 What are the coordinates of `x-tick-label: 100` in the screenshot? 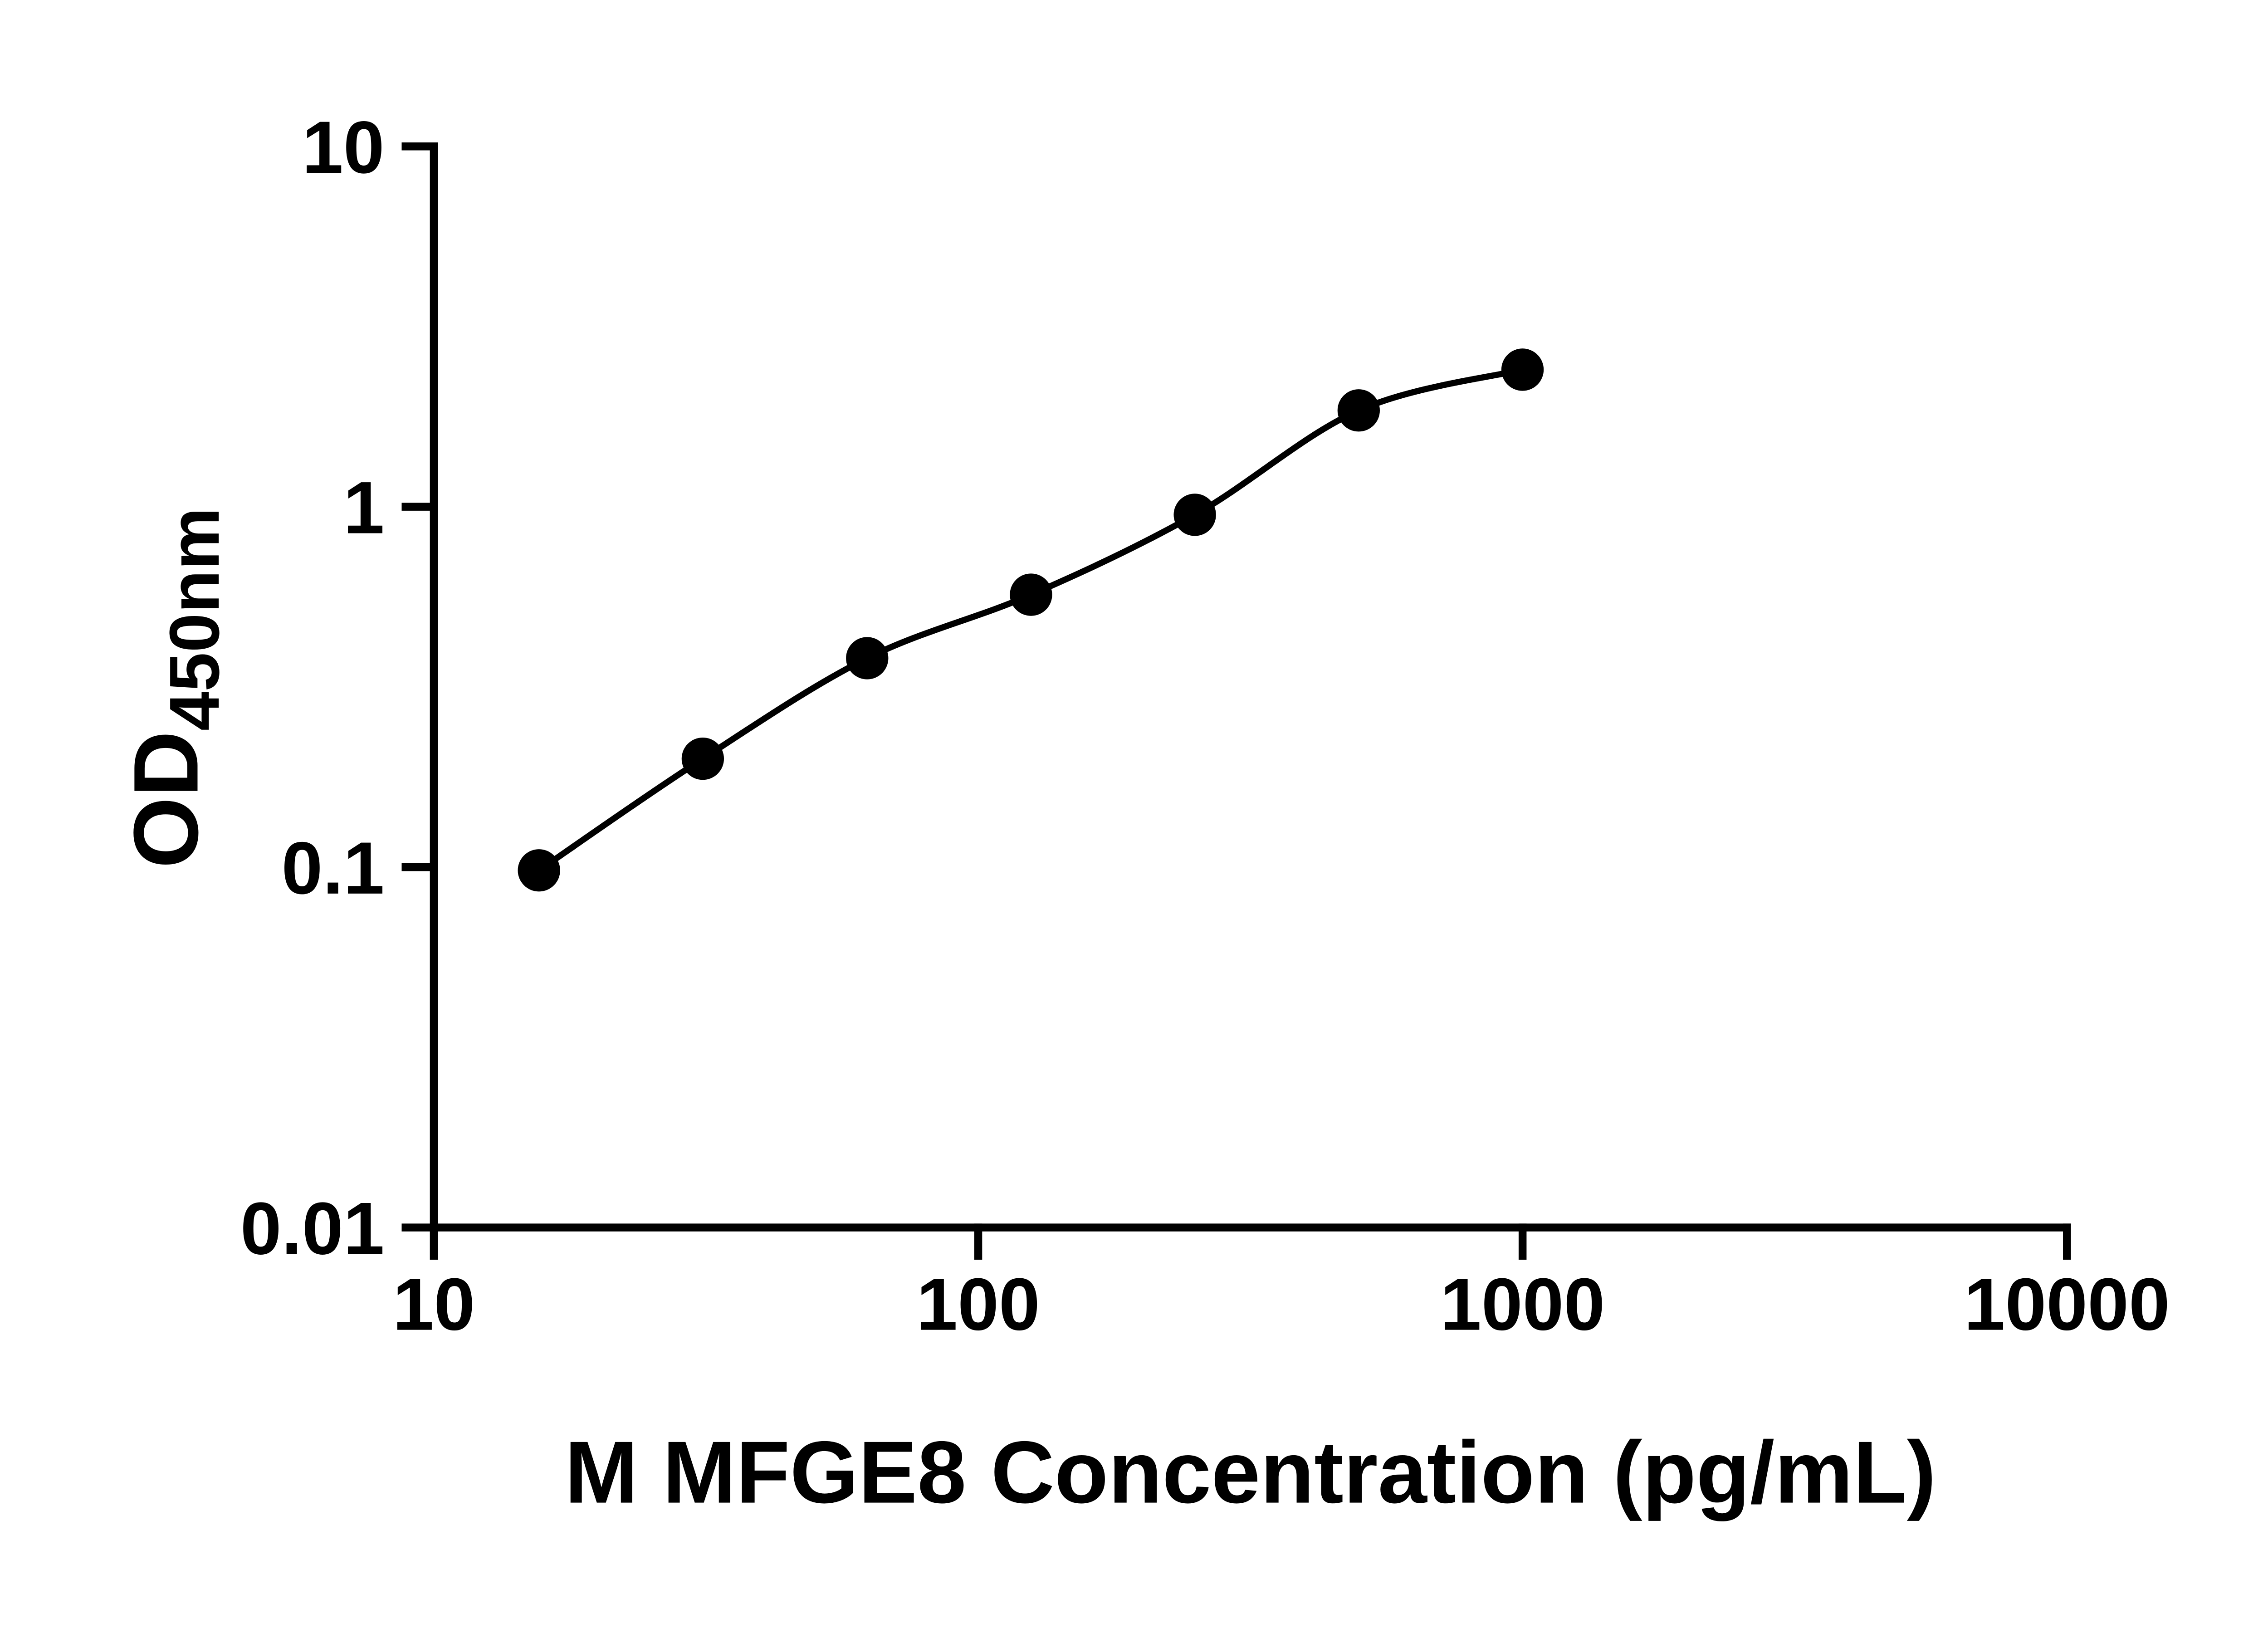 It's located at (978, 1304).